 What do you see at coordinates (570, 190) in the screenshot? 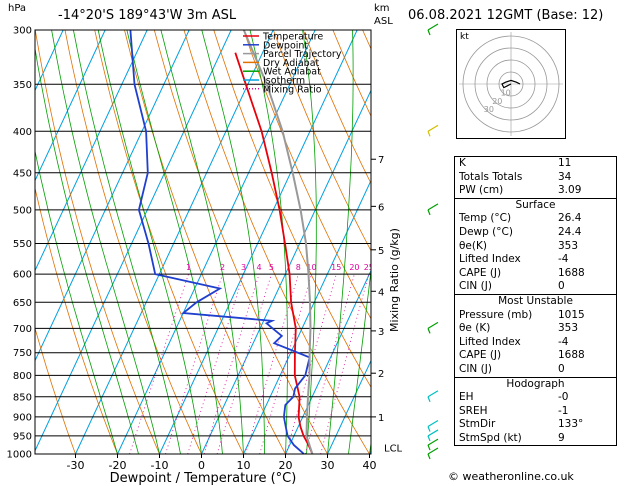
I see `index-value: 3.09` at bounding box center [570, 190].